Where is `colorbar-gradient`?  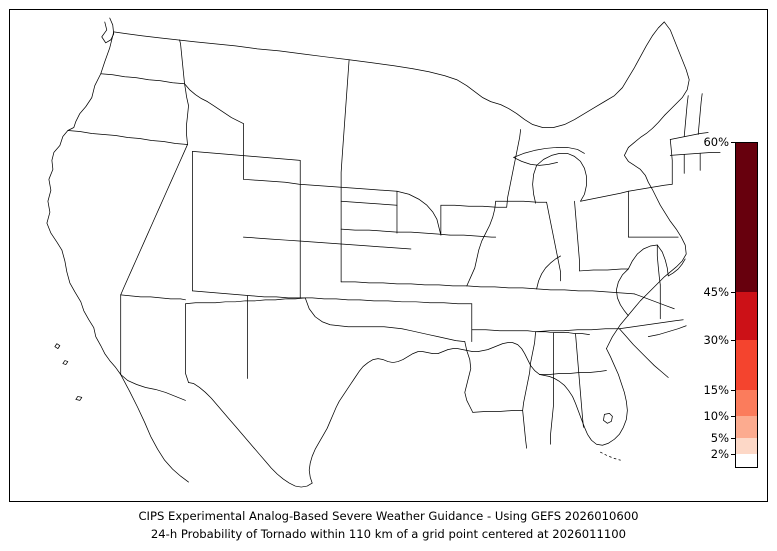
colorbar-gradient is located at coordinates (746, 305).